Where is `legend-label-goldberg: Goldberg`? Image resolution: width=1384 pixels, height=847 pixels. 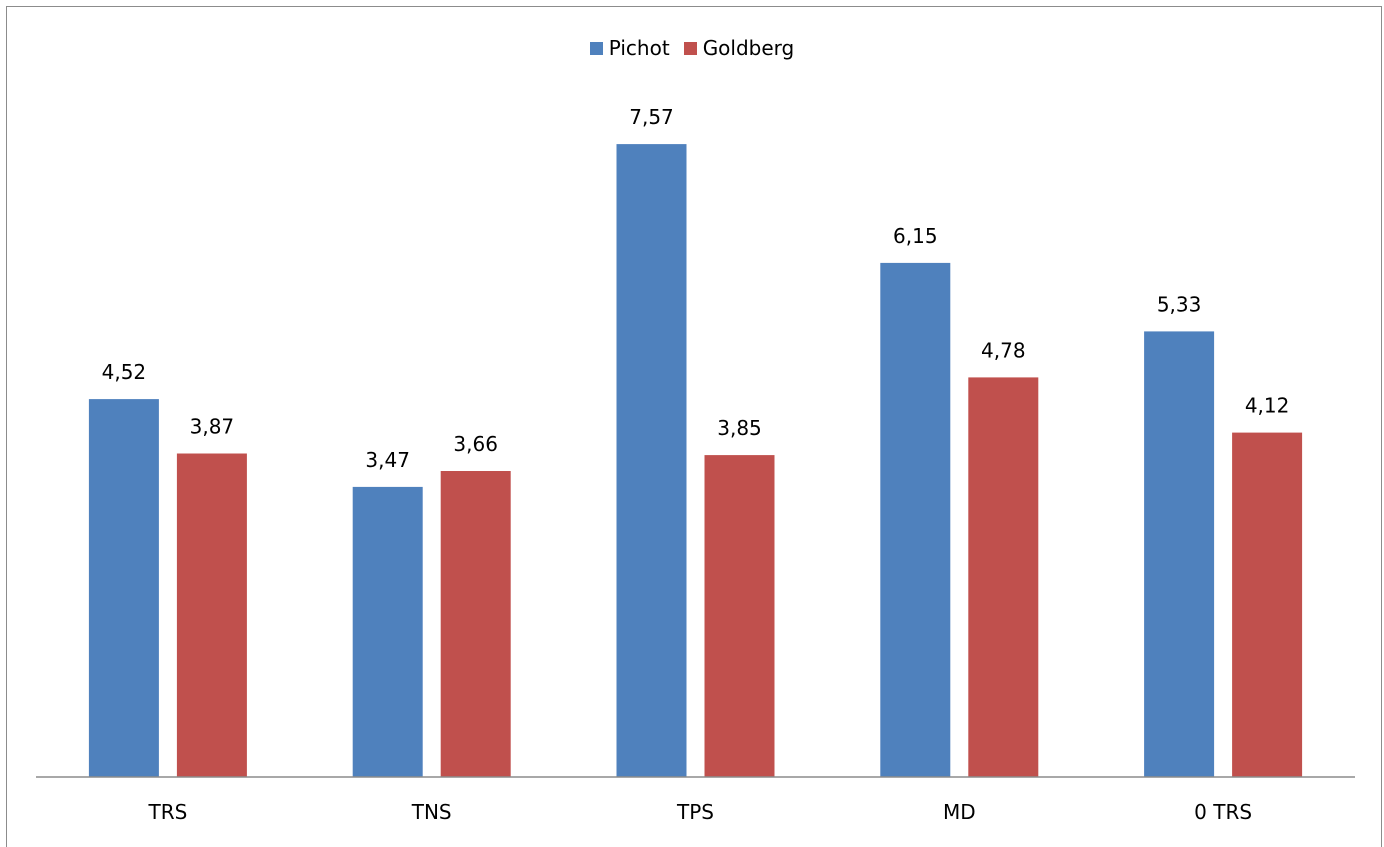 legend-label-goldberg: Goldberg is located at coordinates (748, 48).